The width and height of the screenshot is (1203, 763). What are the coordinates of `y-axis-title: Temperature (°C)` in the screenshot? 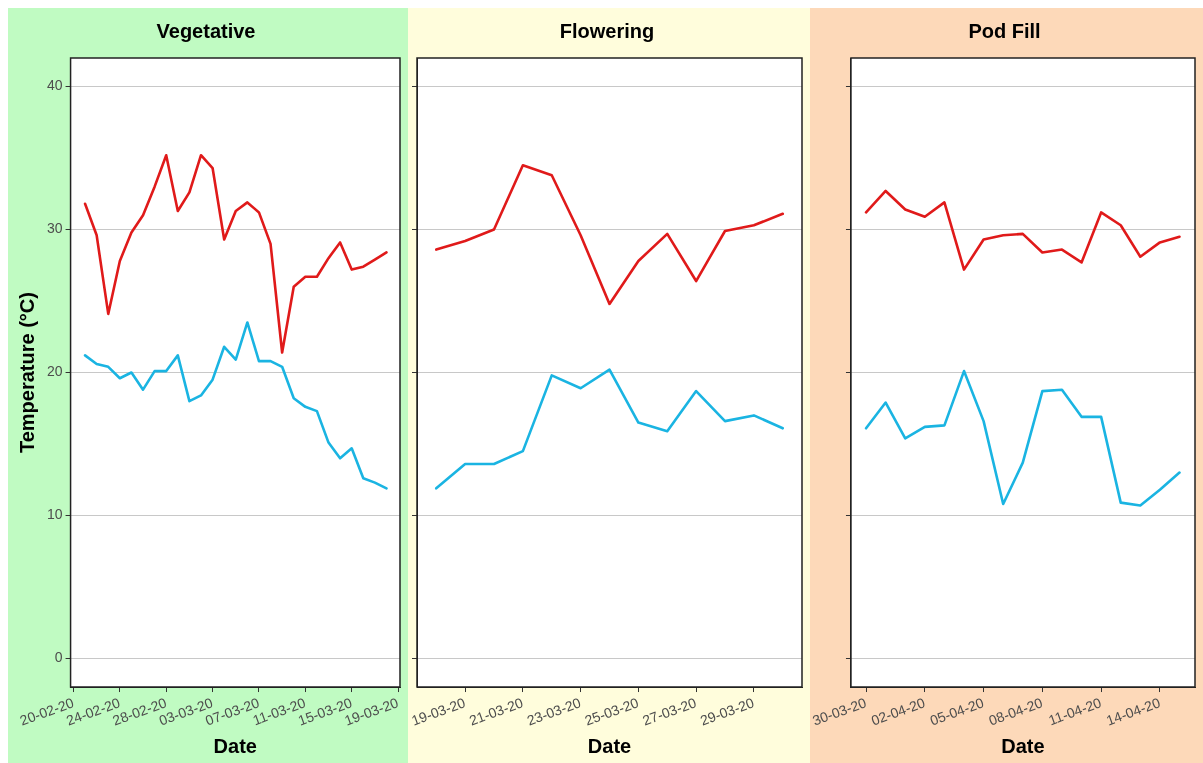 It's located at (26, 373).